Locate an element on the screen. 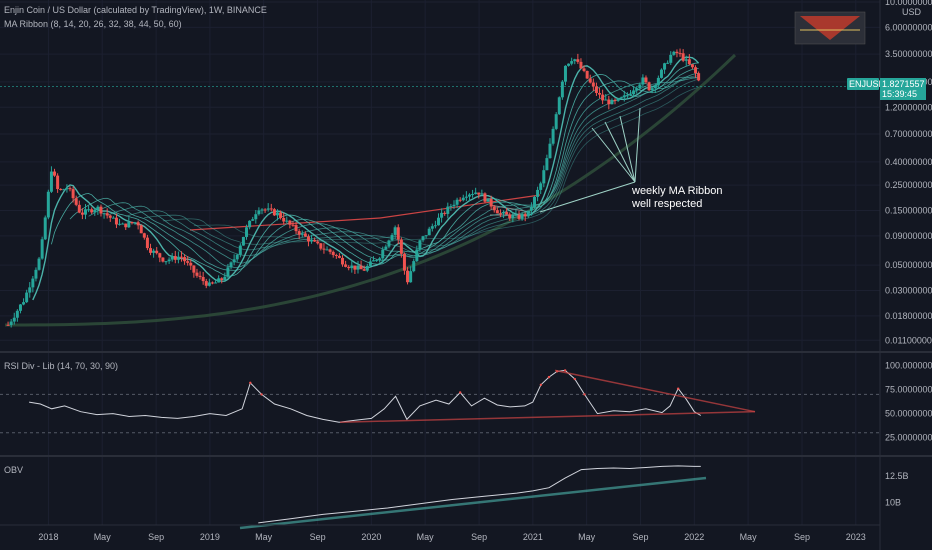  rsi-overbought-point is located at coordinates (575, 379).